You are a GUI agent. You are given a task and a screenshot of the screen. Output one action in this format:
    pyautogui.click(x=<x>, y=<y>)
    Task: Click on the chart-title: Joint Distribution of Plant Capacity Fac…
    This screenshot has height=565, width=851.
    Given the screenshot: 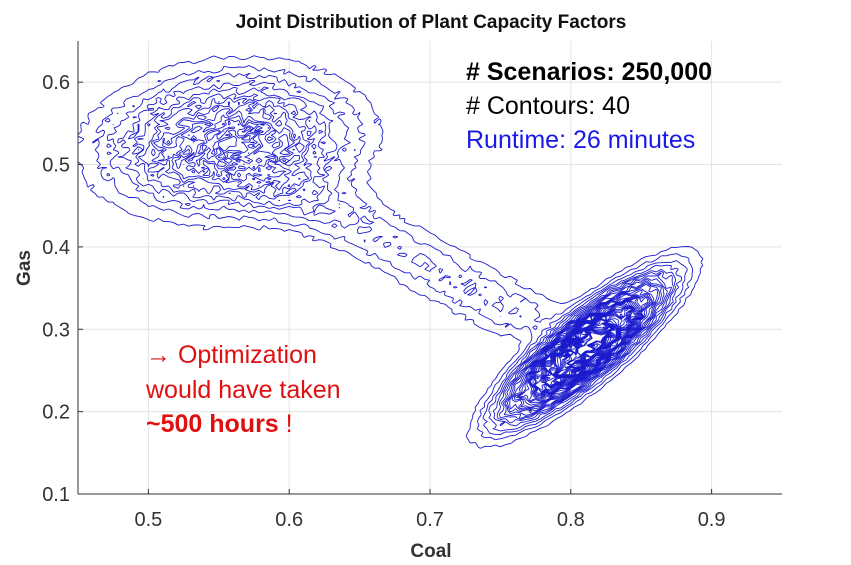 What is the action you would take?
    pyautogui.click(x=431, y=22)
    